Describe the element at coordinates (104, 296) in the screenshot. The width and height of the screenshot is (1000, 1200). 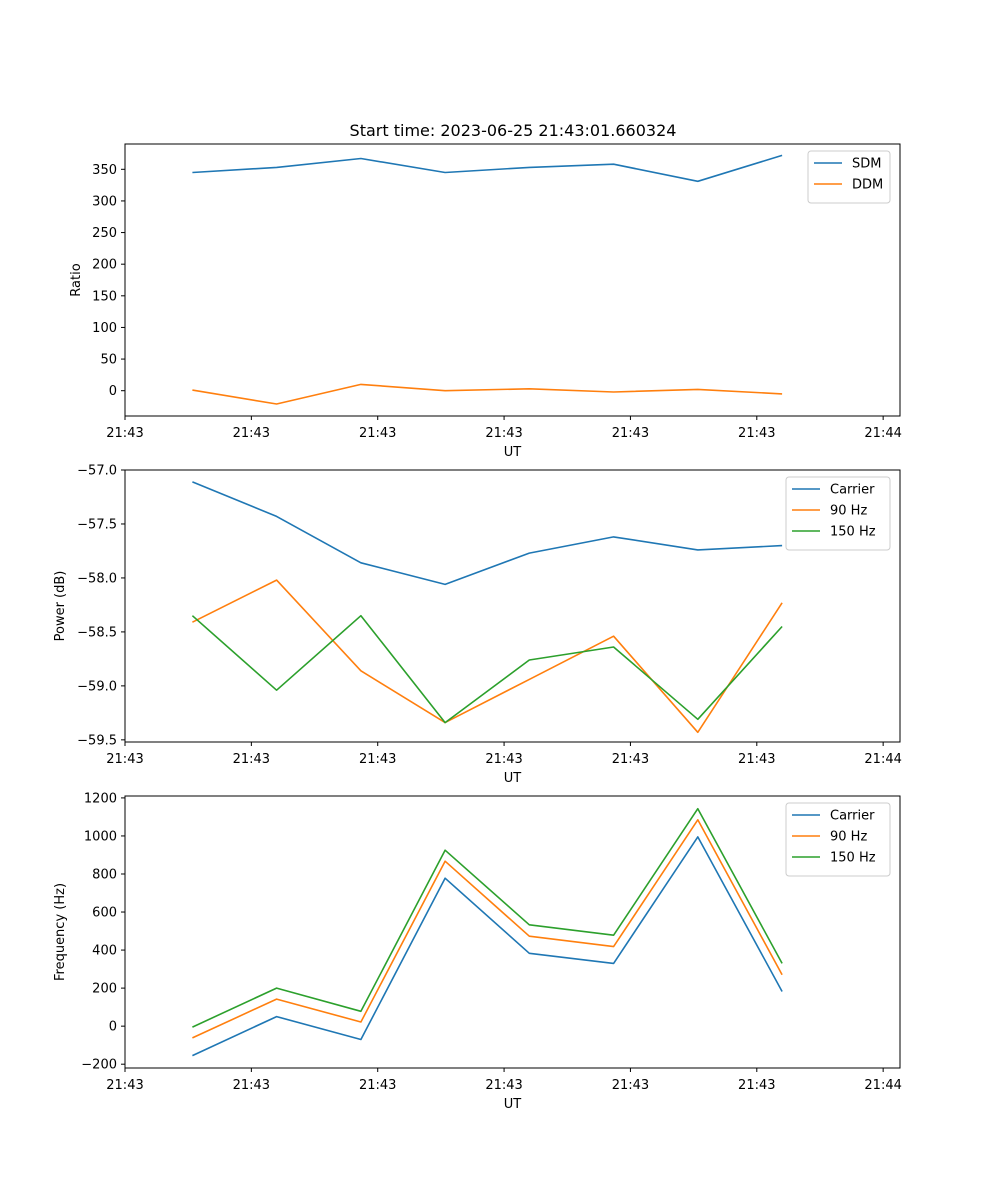
I see `y-tick-label: 150` at that location.